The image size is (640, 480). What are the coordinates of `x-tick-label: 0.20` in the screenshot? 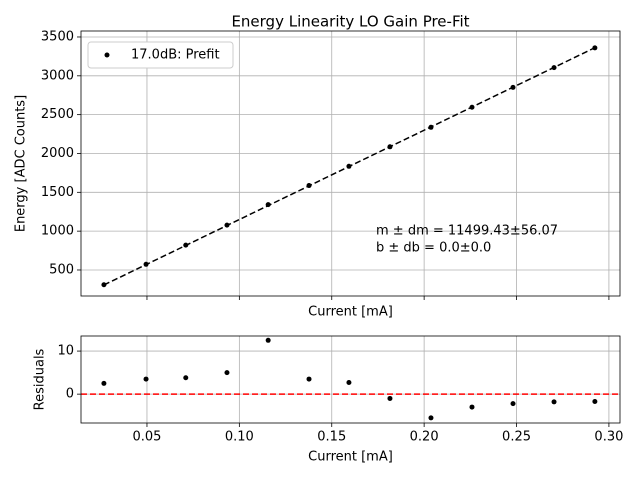 It's located at (424, 437).